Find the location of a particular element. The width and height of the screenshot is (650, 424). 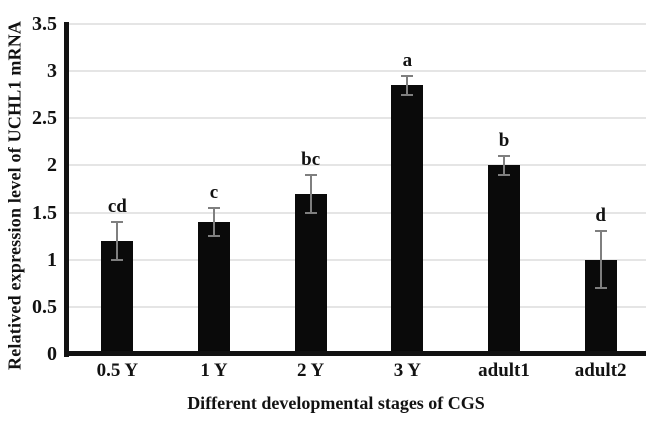

x-tick-label: adult1 is located at coordinates (504, 370).